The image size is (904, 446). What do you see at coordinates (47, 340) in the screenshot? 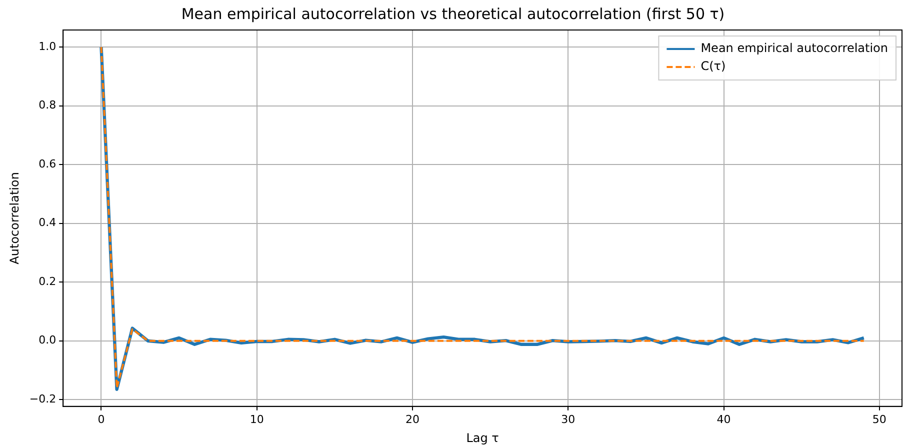
I see `y-tick-label: 0.0` at bounding box center [47, 340].